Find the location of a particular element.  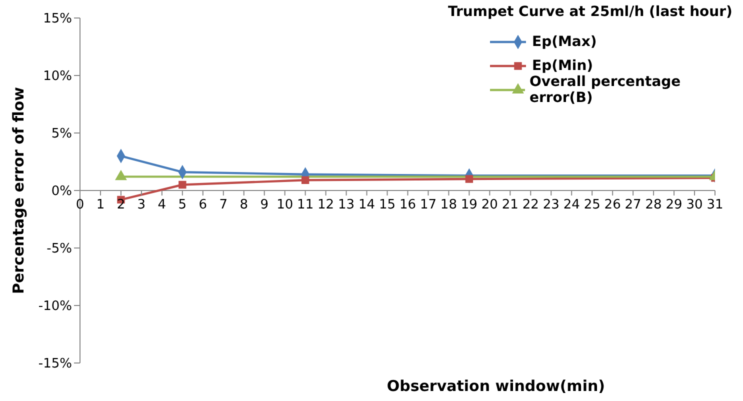

y-tick-label: -15% is located at coordinates (55, 364).